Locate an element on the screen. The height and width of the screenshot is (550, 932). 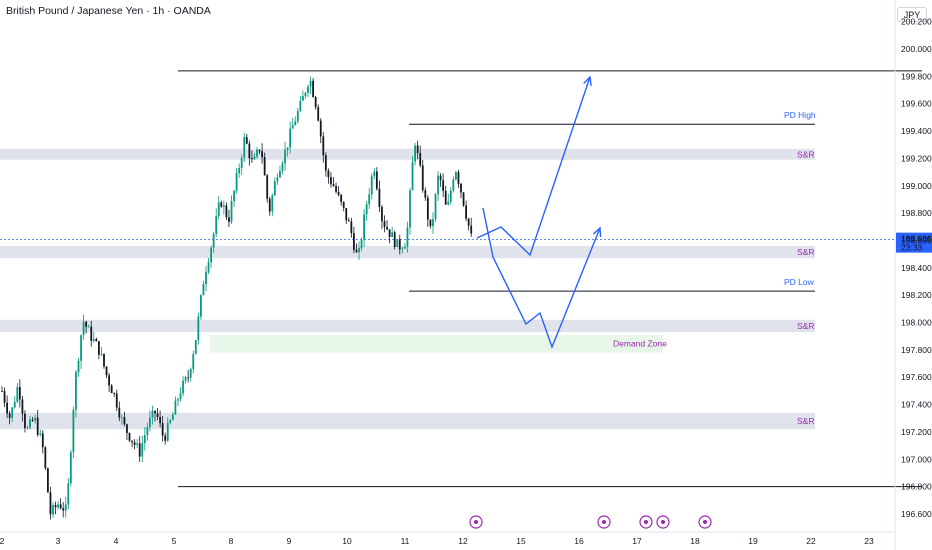
x-tick-label: 16 is located at coordinates (579, 541).